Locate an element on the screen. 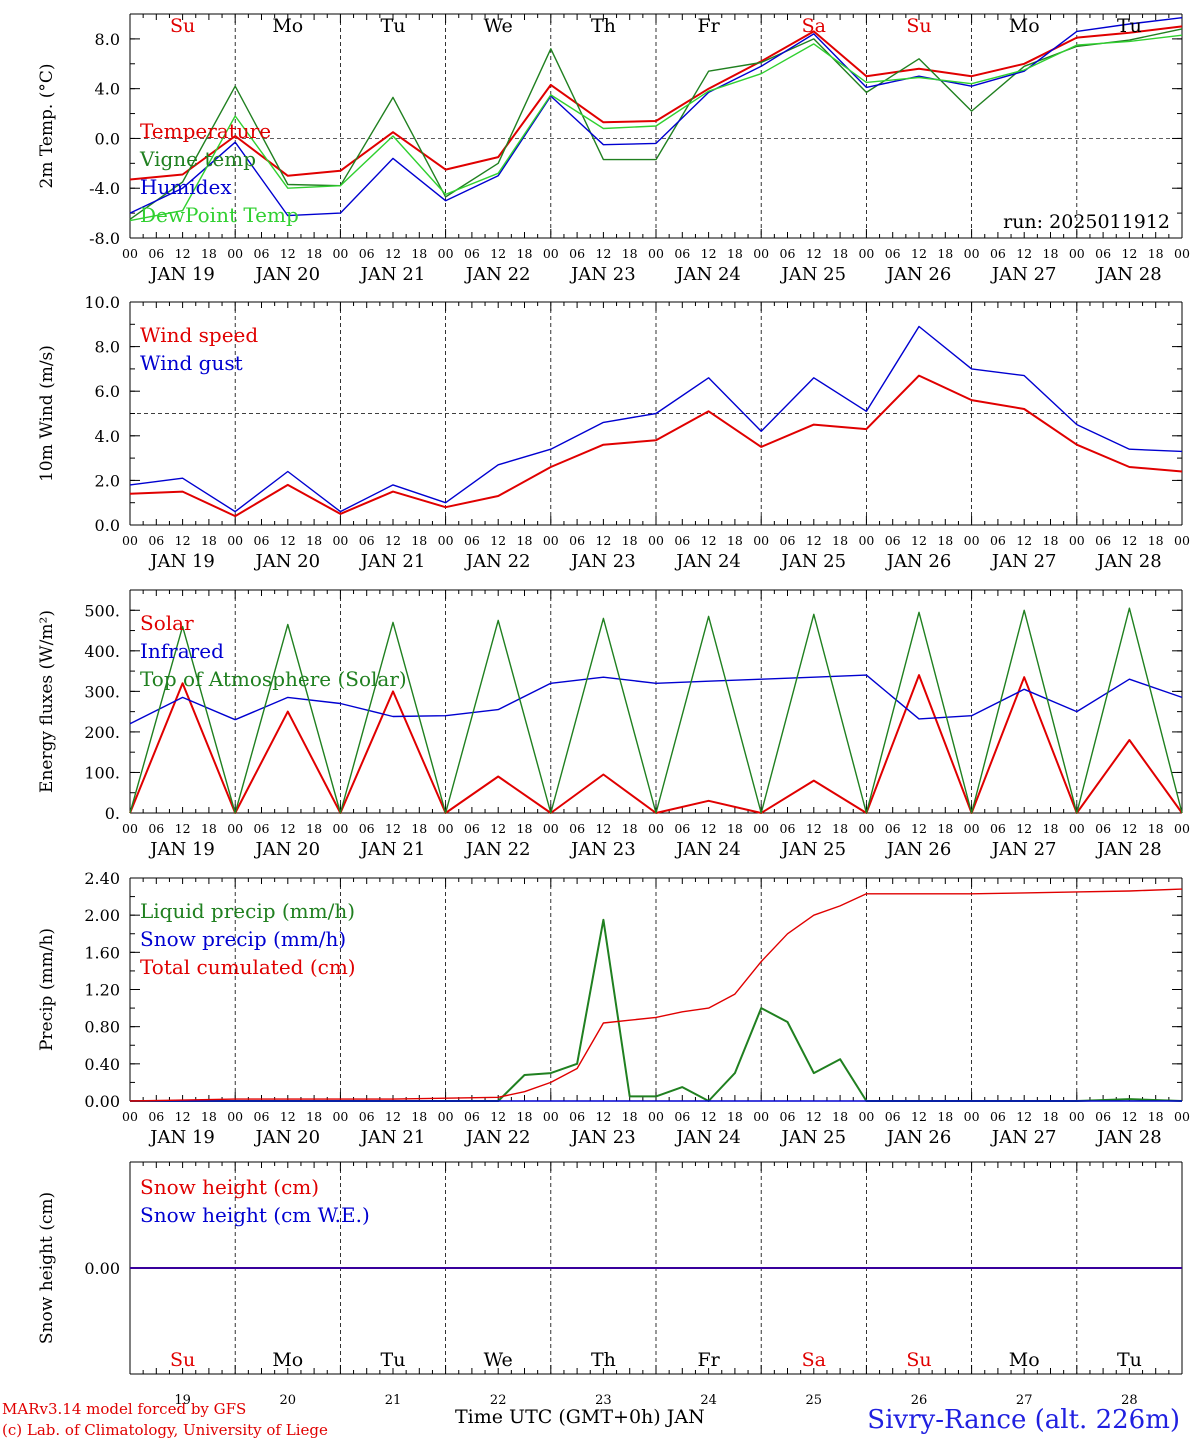 This screenshot has height=1440, width=1194. weekday-label: Su is located at coordinates (182, 26).